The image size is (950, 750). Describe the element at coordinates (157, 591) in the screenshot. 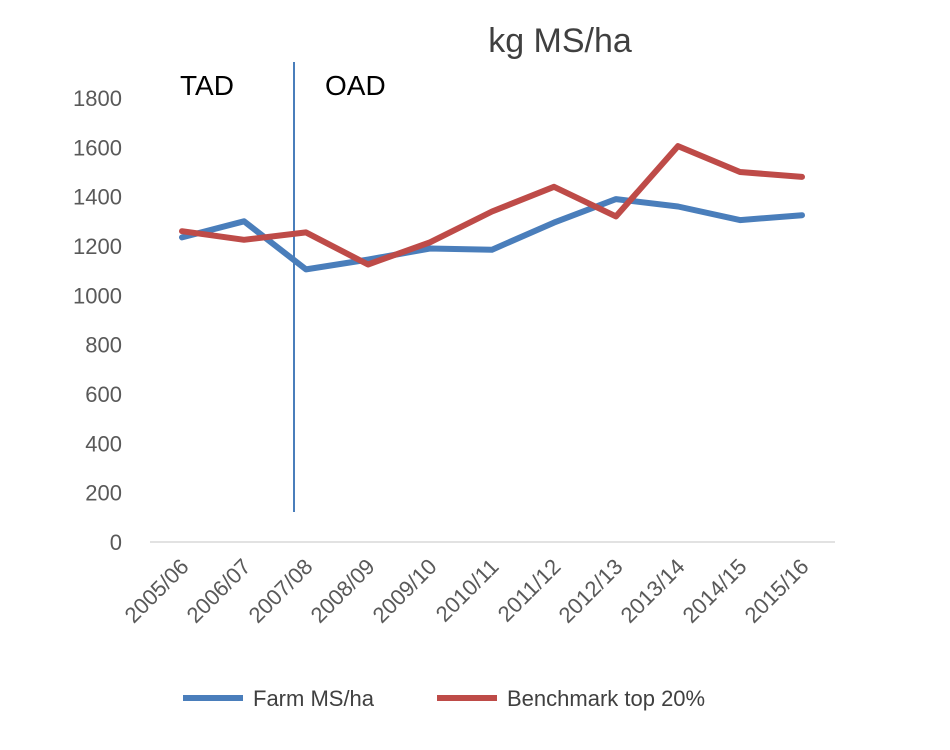

I see `x-tick-label: 2005/06` at that location.